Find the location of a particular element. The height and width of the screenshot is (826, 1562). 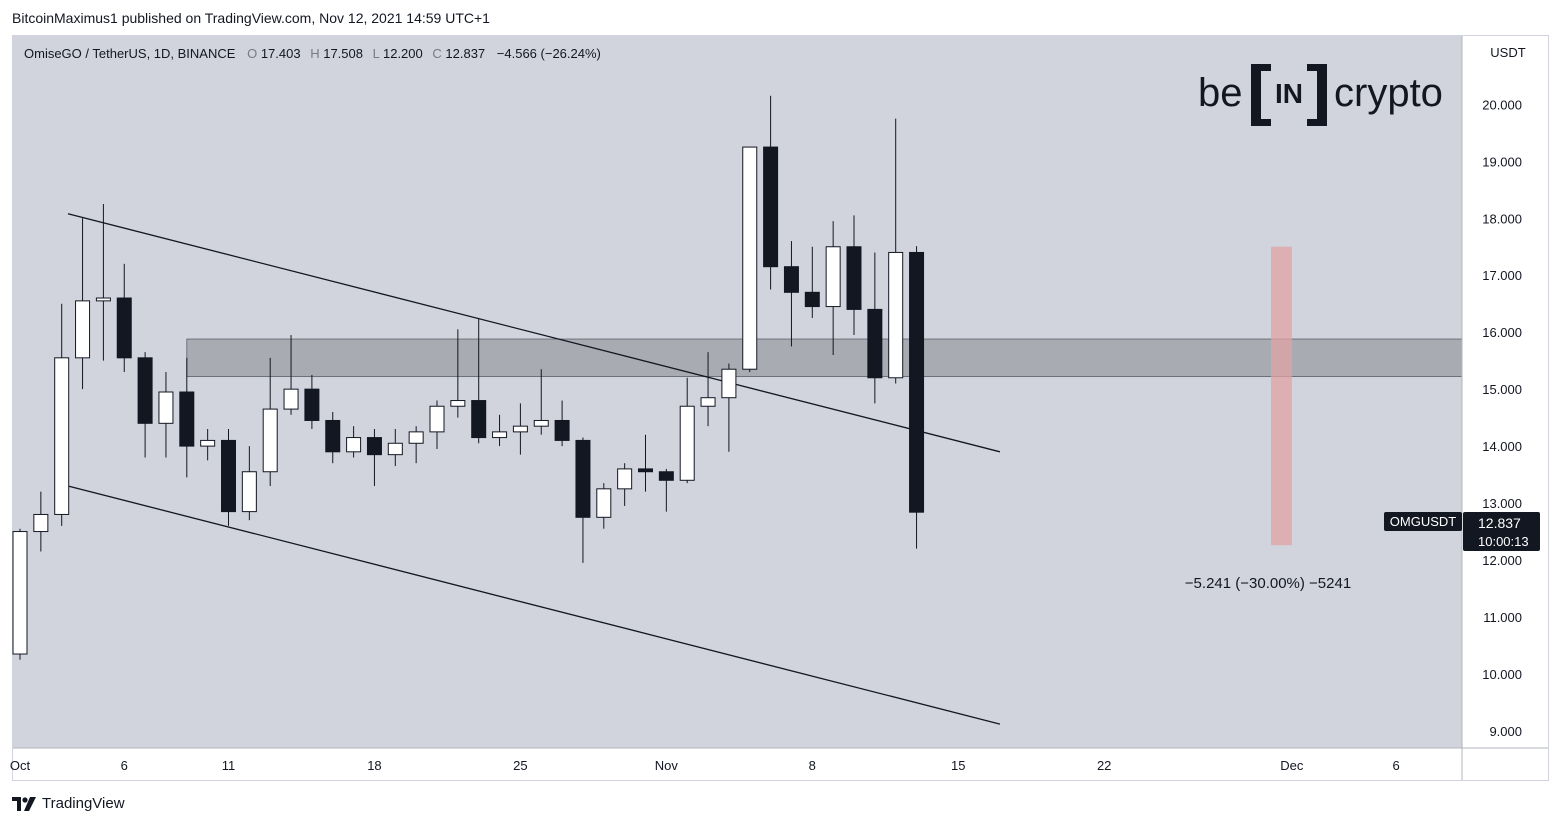

currency-label: USDT is located at coordinates (1507, 52).